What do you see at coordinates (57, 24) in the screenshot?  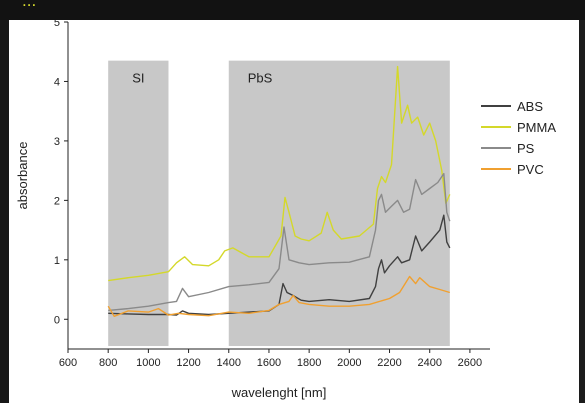 I see `y-tick-label: 5` at bounding box center [57, 24].